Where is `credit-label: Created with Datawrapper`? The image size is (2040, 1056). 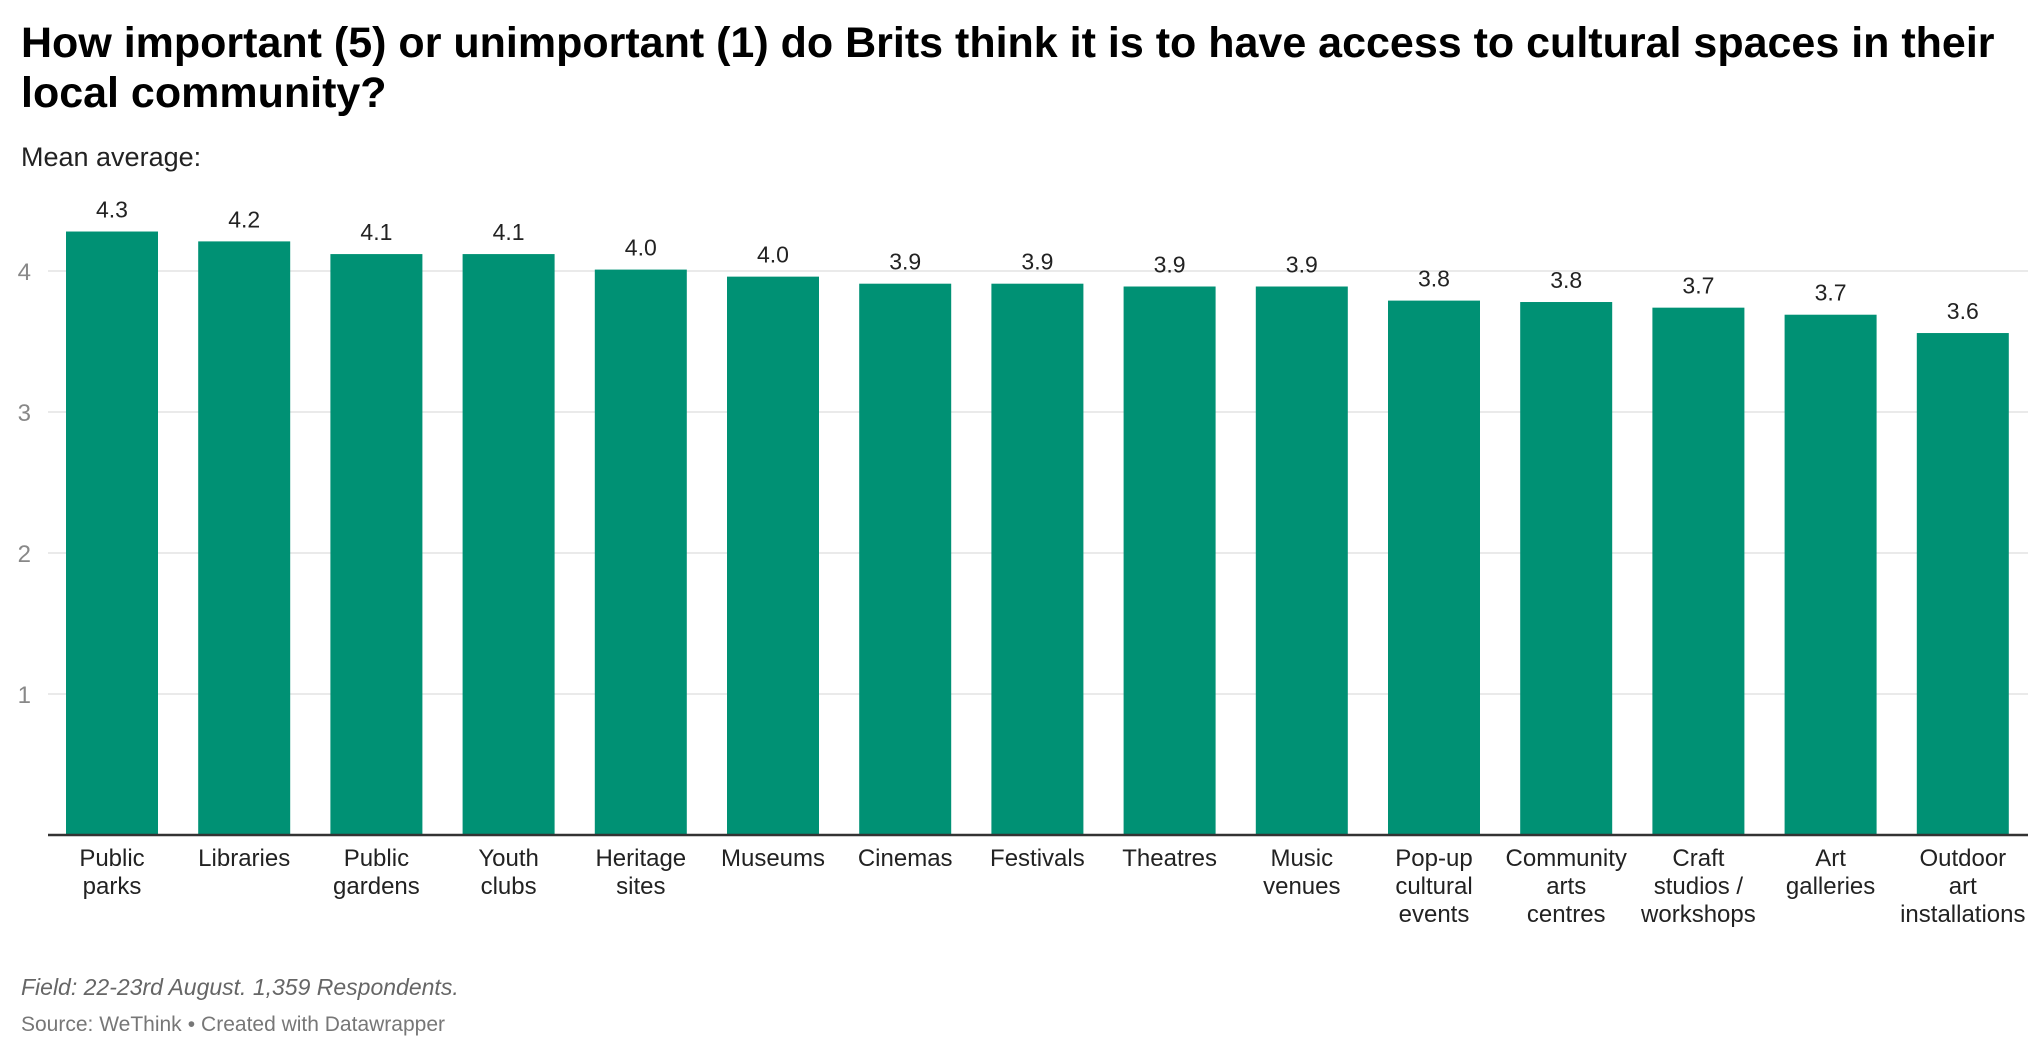 credit-label: Created with Datawrapper is located at coordinates (323, 1024).